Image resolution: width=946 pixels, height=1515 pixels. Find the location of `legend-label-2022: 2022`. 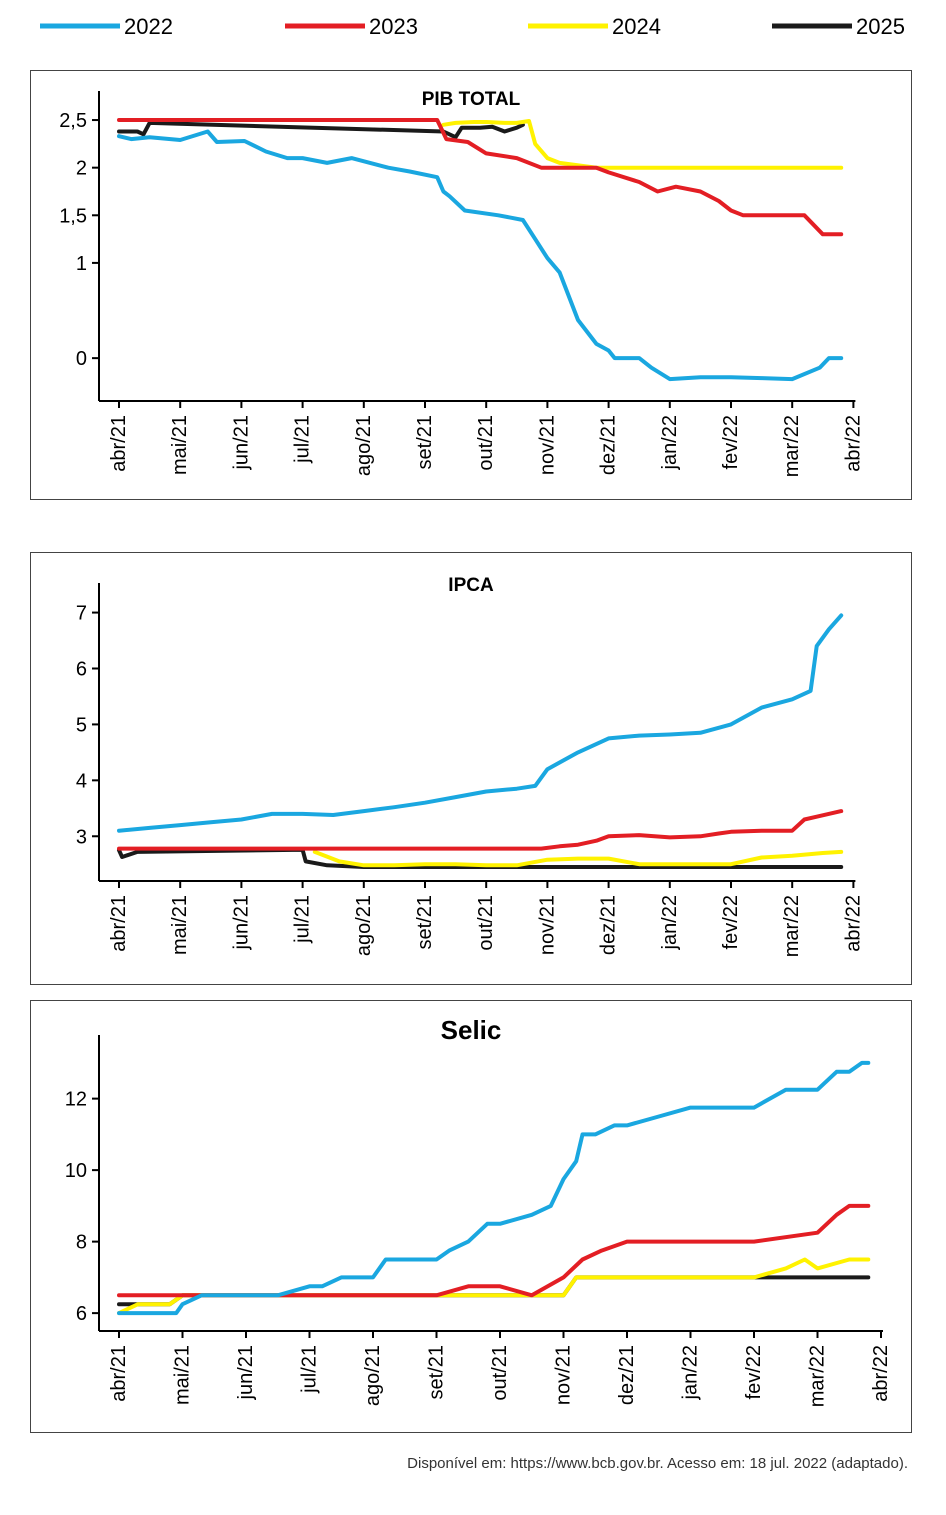

legend-label-2022: 2022 is located at coordinates (148, 26).